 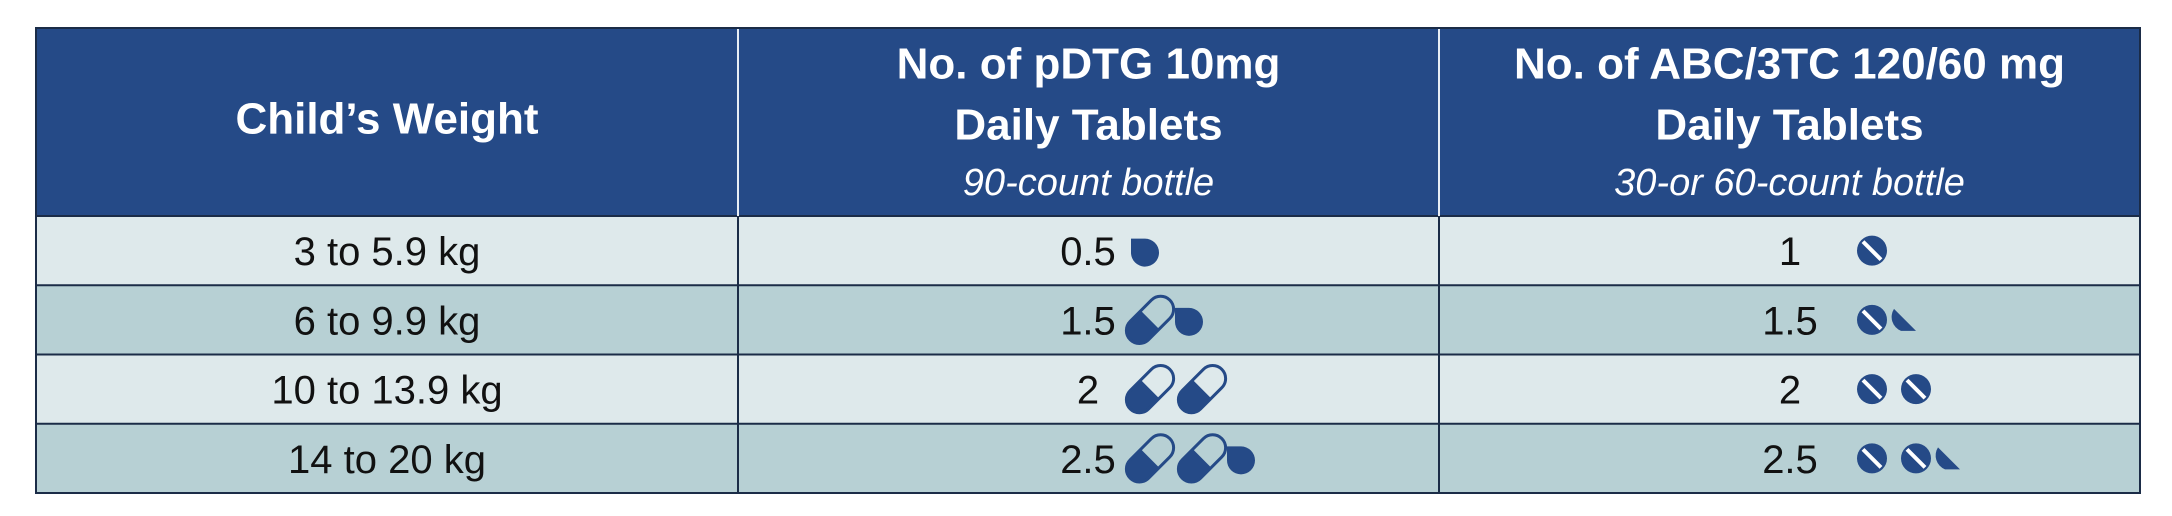 What do you see at coordinates (386, 119) in the screenshot?
I see `header-title: Child’s Weight` at bounding box center [386, 119].